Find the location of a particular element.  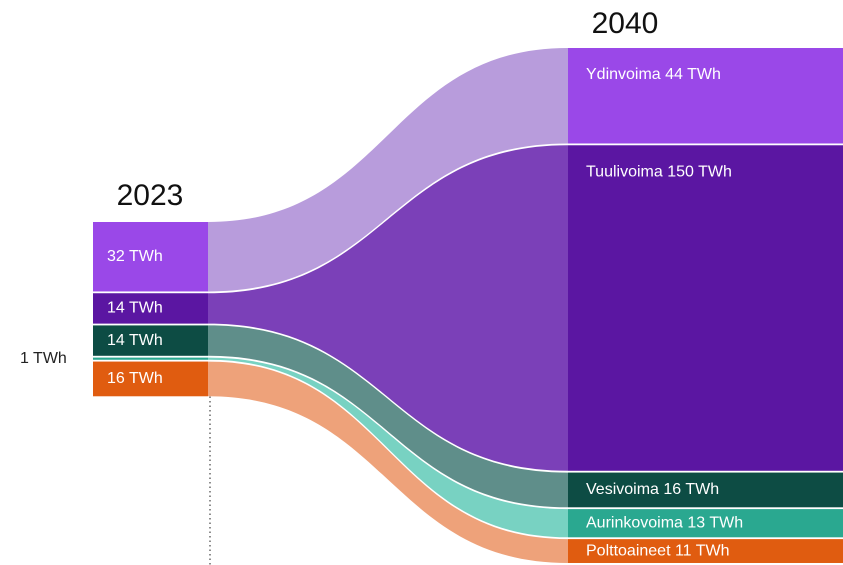

node-label: 16 TWh is located at coordinates (135, 378).